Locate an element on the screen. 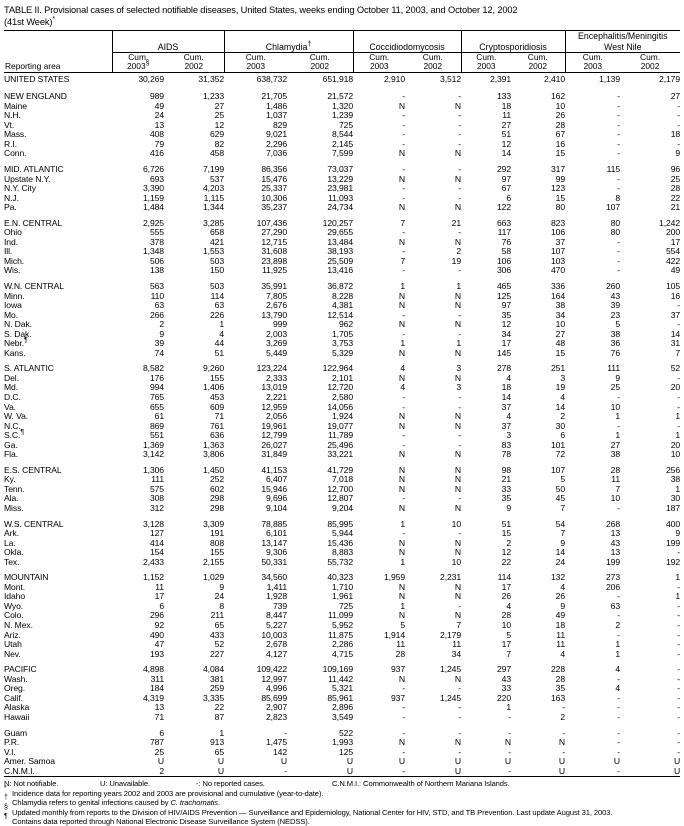 Image resolution: width=684 pixels, height=826 pixels. row-value-coccidiodomycosis-cum-2003: N is located at coordinates (402, 105).